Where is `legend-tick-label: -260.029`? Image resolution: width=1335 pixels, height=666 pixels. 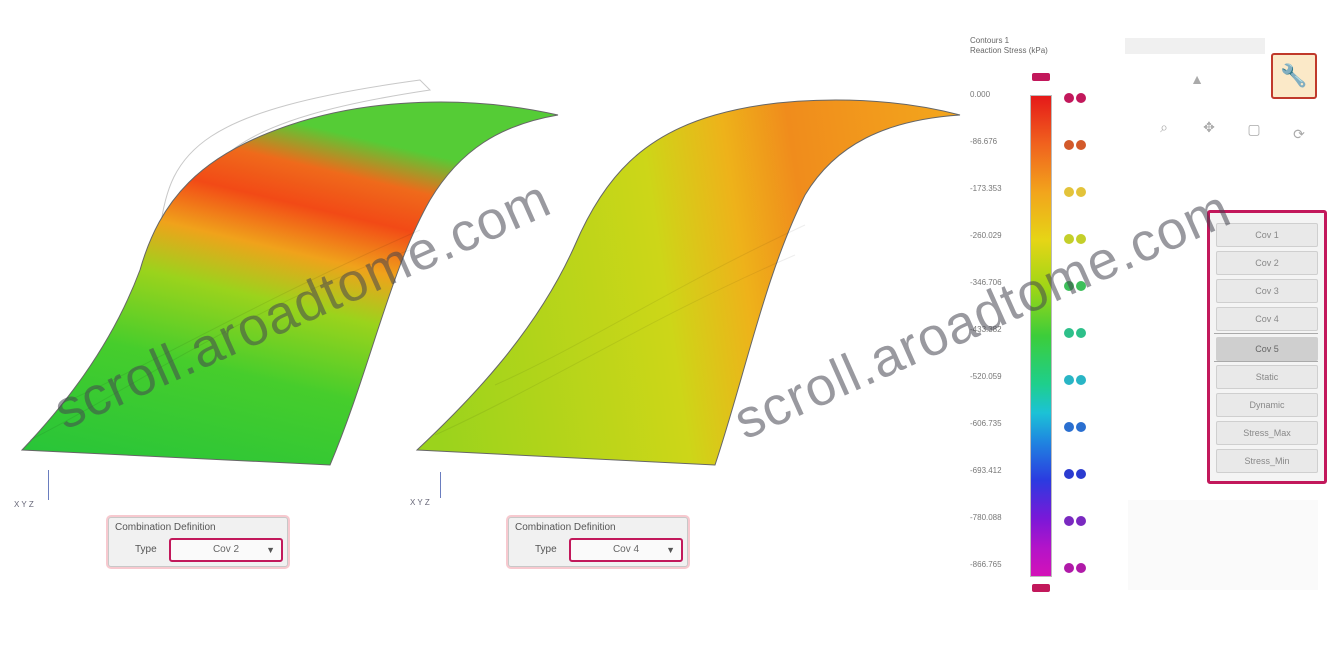
legend-tick-label: -260.029 is located at coordinates (986, 235).